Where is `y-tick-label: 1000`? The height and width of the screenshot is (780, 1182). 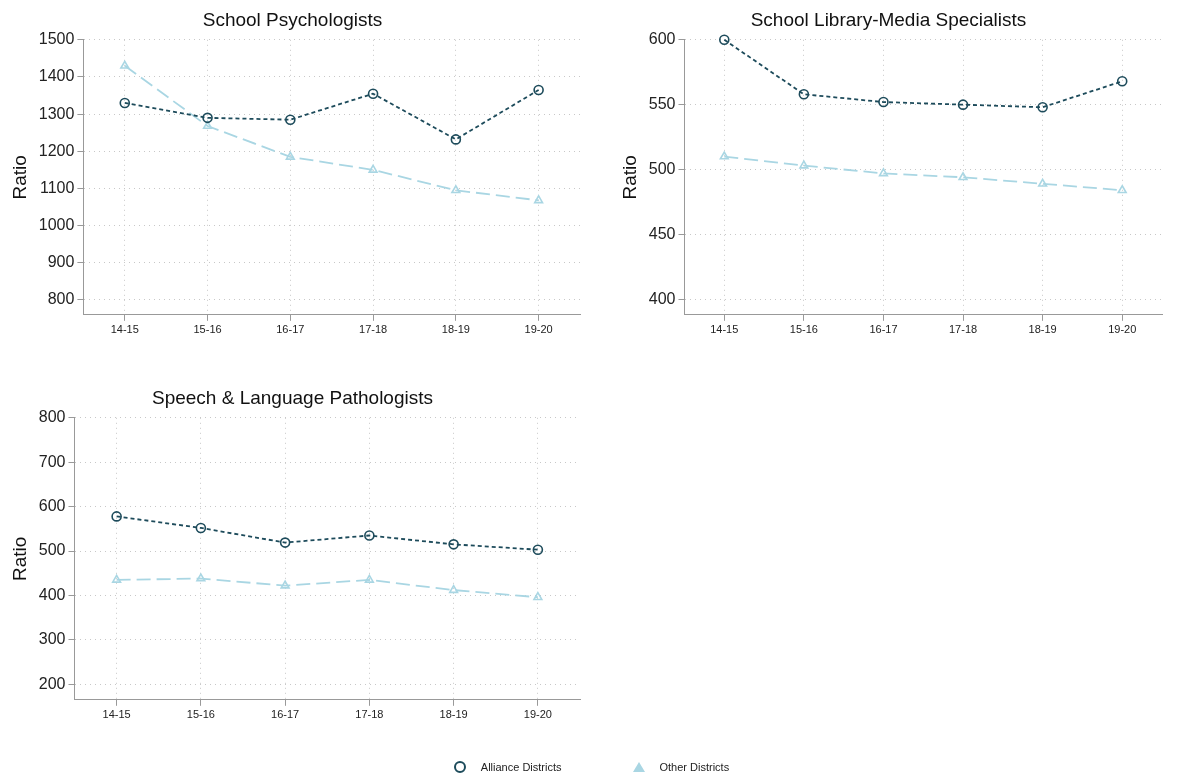 y-tick-label: 1000 is located at coordinates (56, 225).